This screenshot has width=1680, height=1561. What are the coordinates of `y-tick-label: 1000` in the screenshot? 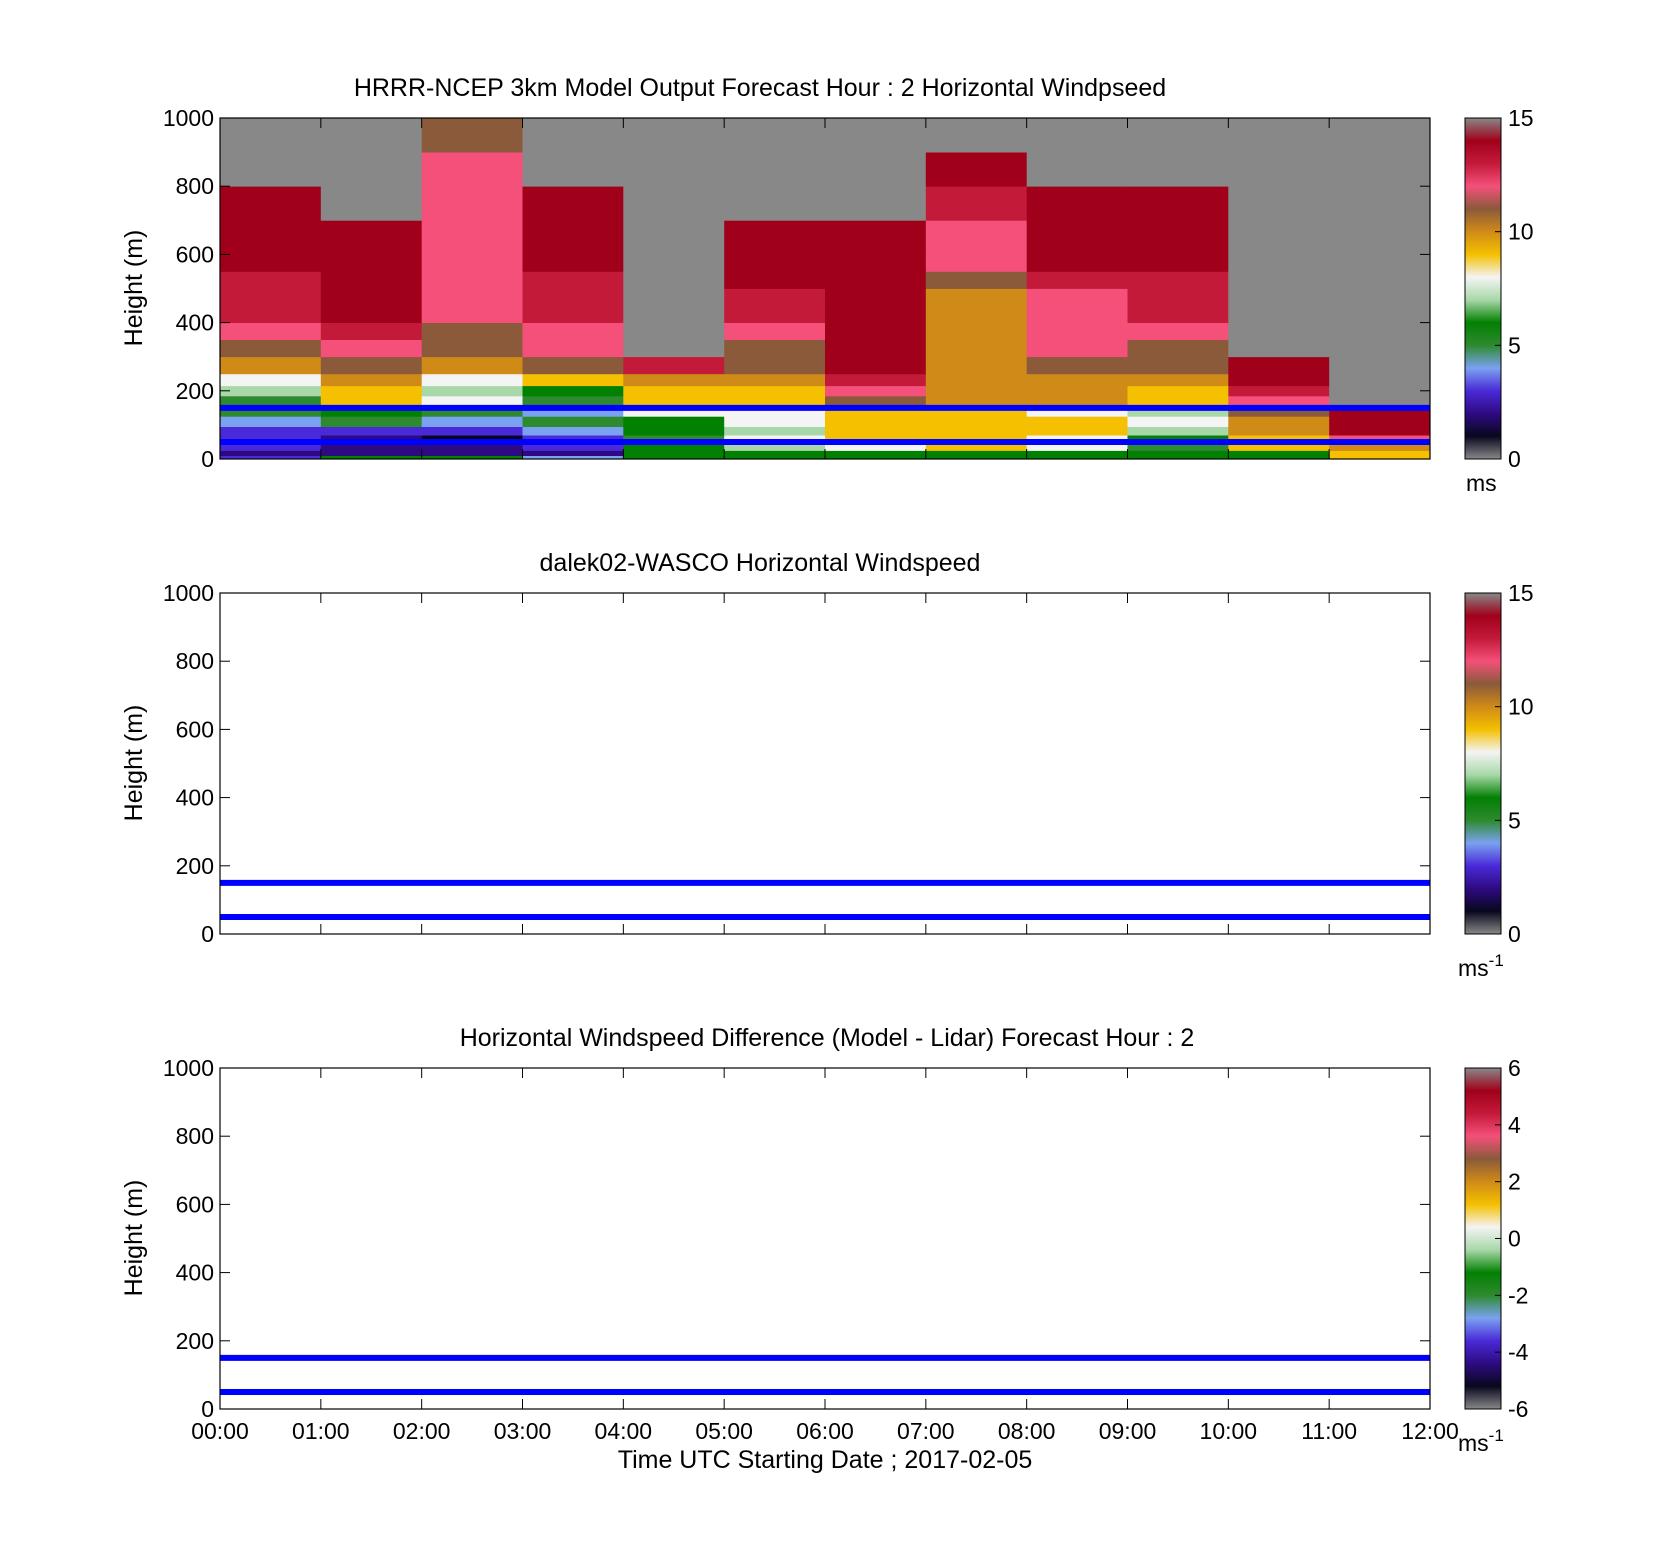 It's located at (188, 1068).